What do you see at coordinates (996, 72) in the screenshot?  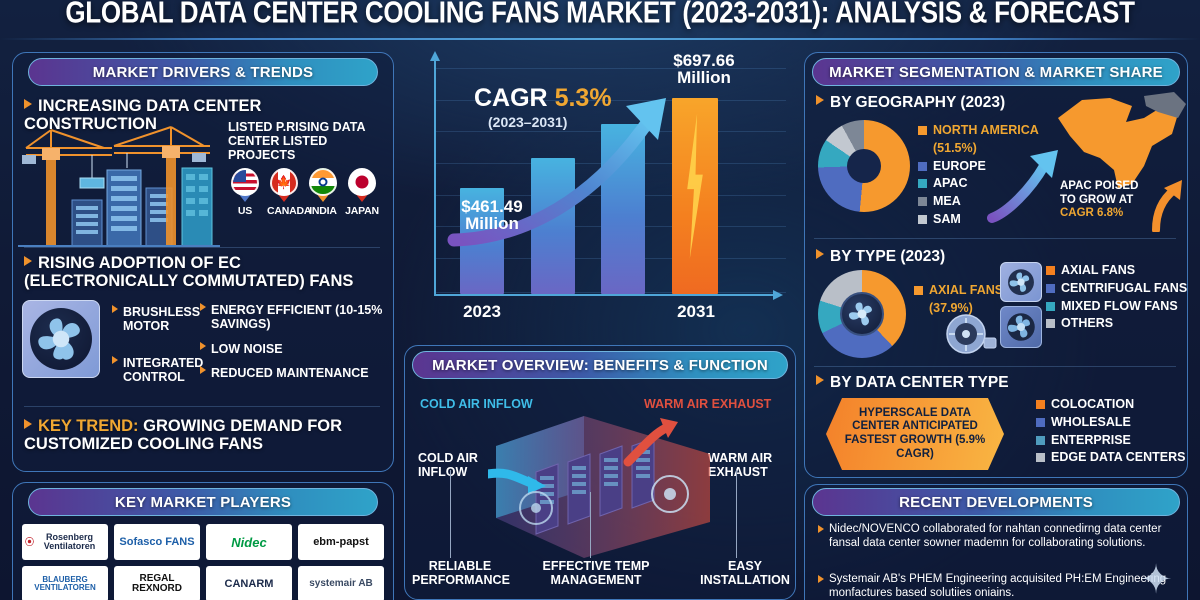 I see `market-segmentation-pill: MARKET SEGMENTATION & MARKET SHARE` at bounding box center [996, 72].